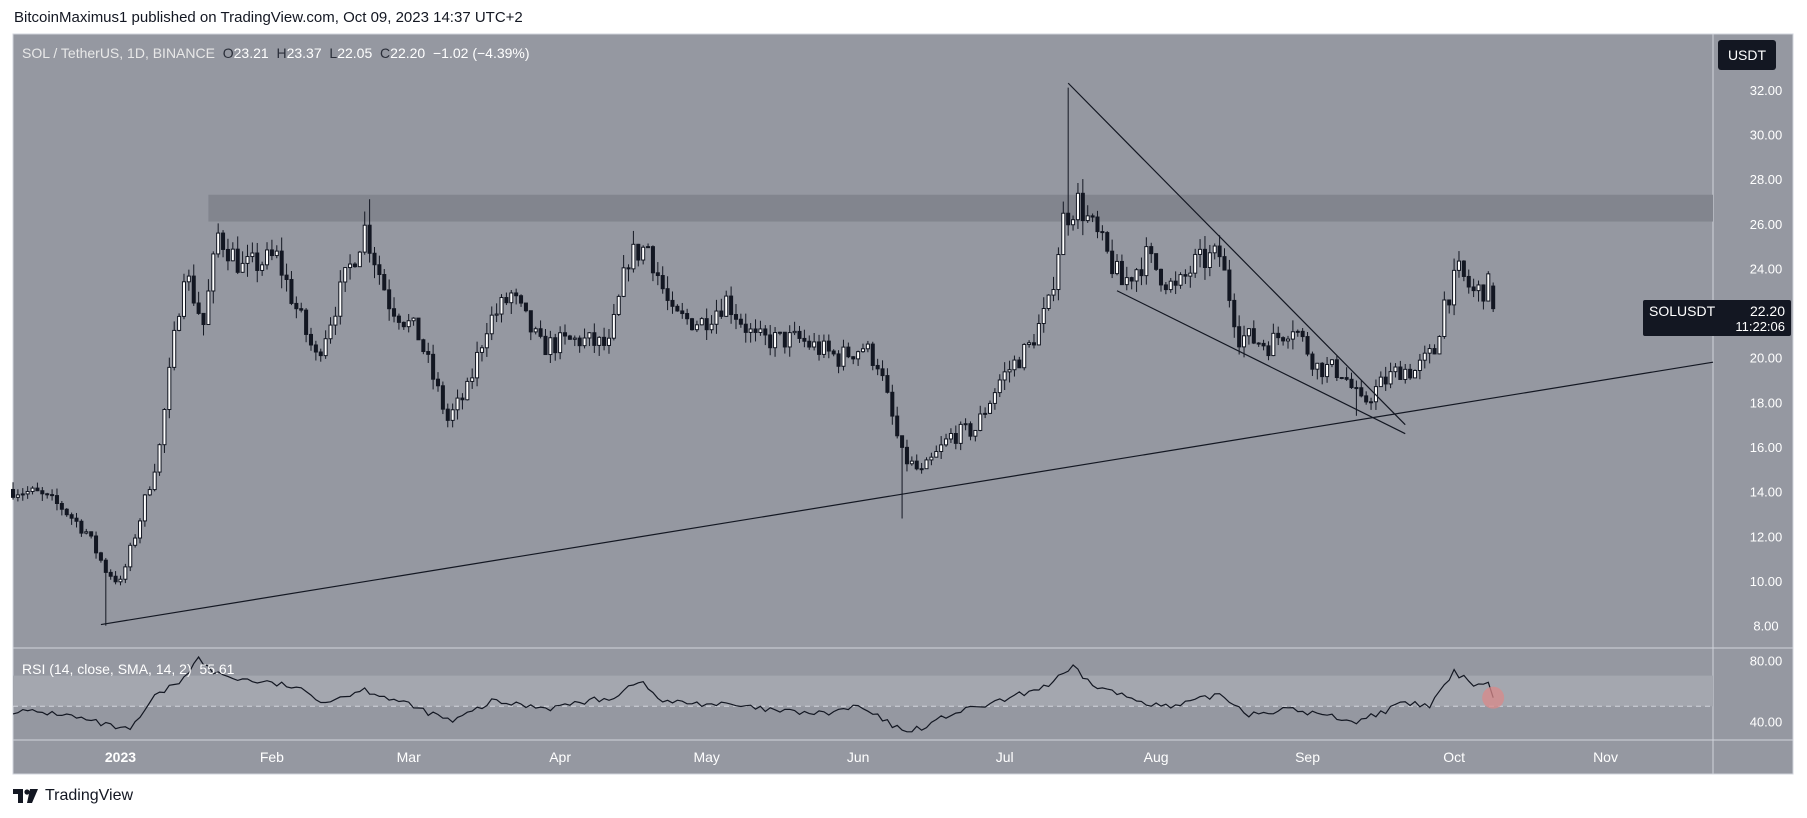 The image size is (1807, 818). I want to click on rsi-band, so click(863, 691).